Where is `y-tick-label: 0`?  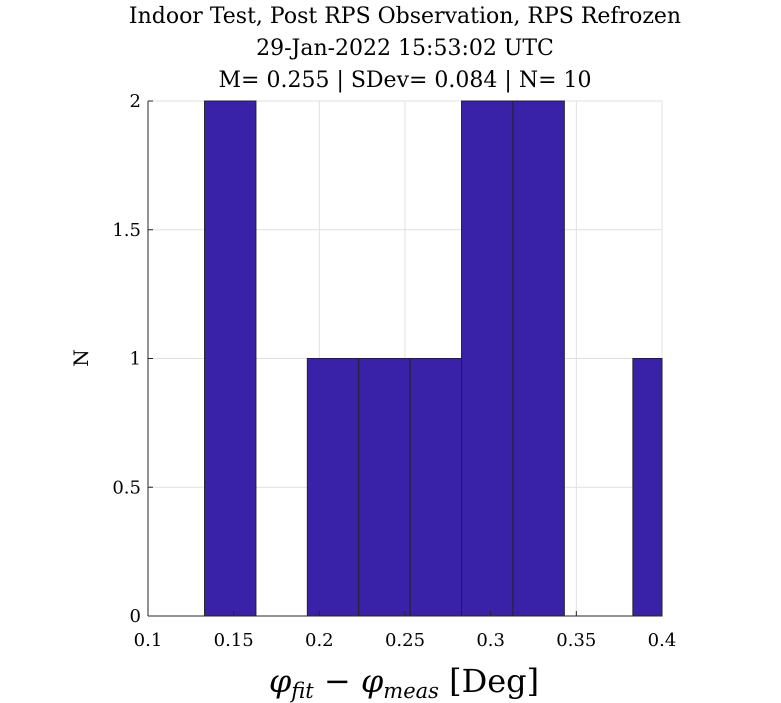 y-tick-label: 0 is located at coordinates (135, 616).